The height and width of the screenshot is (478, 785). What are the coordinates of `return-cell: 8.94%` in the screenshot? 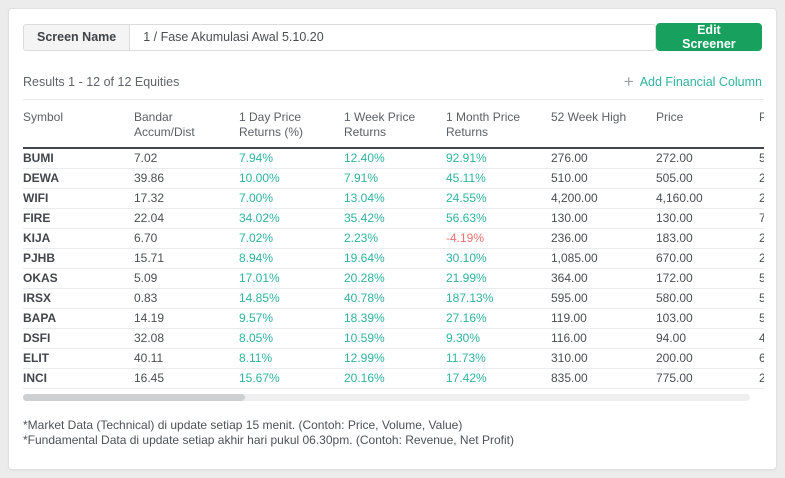 It's located at (291, 258).